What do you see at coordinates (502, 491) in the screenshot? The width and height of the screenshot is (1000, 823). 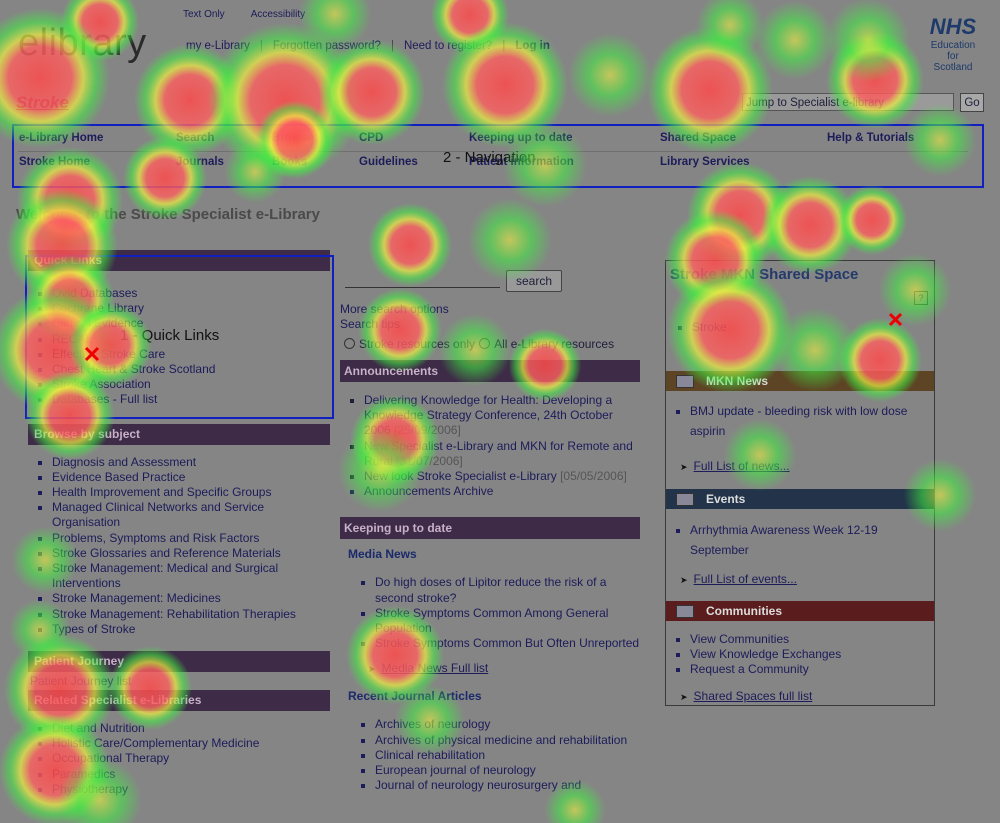 I see `archive-link: Announcements Archive` at bounding box center [502, 491].